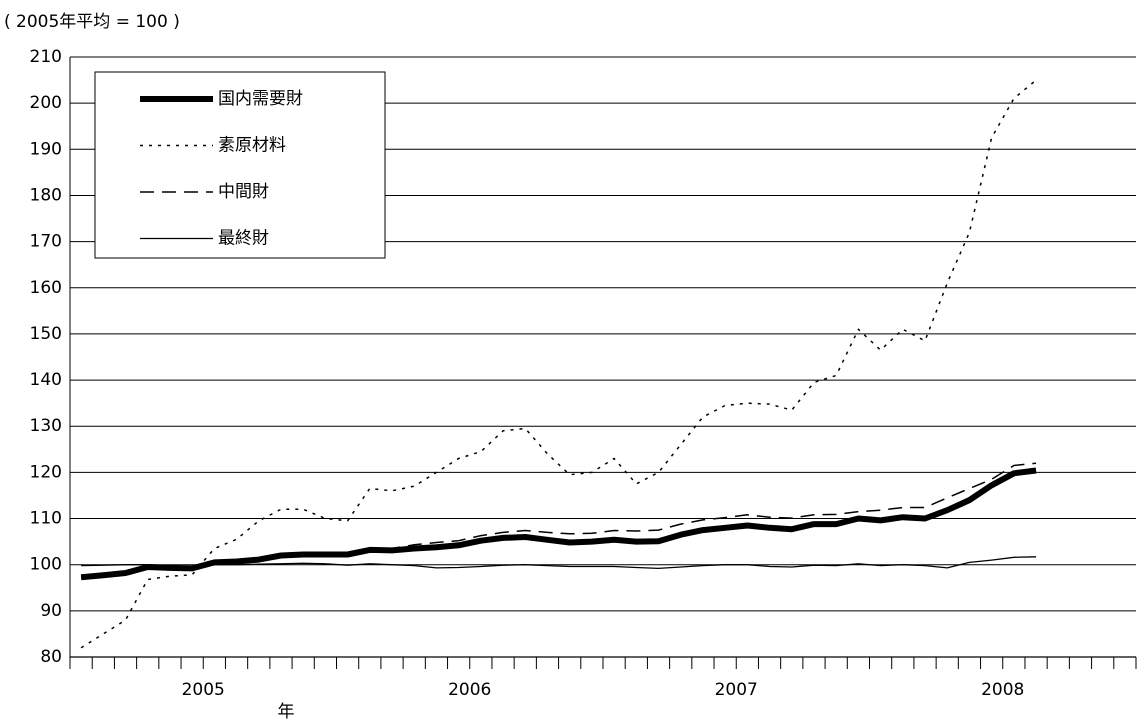 Image resolution: width=1138 pixels, height=722 pixels. I want to click on unit-label: ( 2005年平均 = 100 ), so click(92, 22).